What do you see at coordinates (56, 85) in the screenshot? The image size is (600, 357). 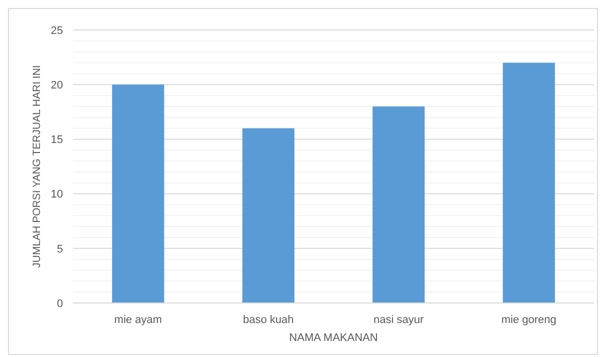 I see `y-tick-label: 20` at bounding box center [56, 85].